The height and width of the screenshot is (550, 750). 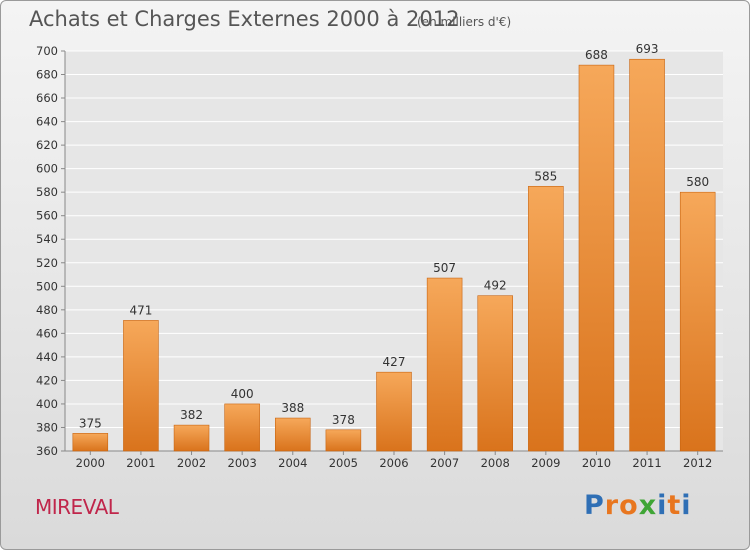 I want to click on data-label-2006: 427, so click(x=394, y=362).